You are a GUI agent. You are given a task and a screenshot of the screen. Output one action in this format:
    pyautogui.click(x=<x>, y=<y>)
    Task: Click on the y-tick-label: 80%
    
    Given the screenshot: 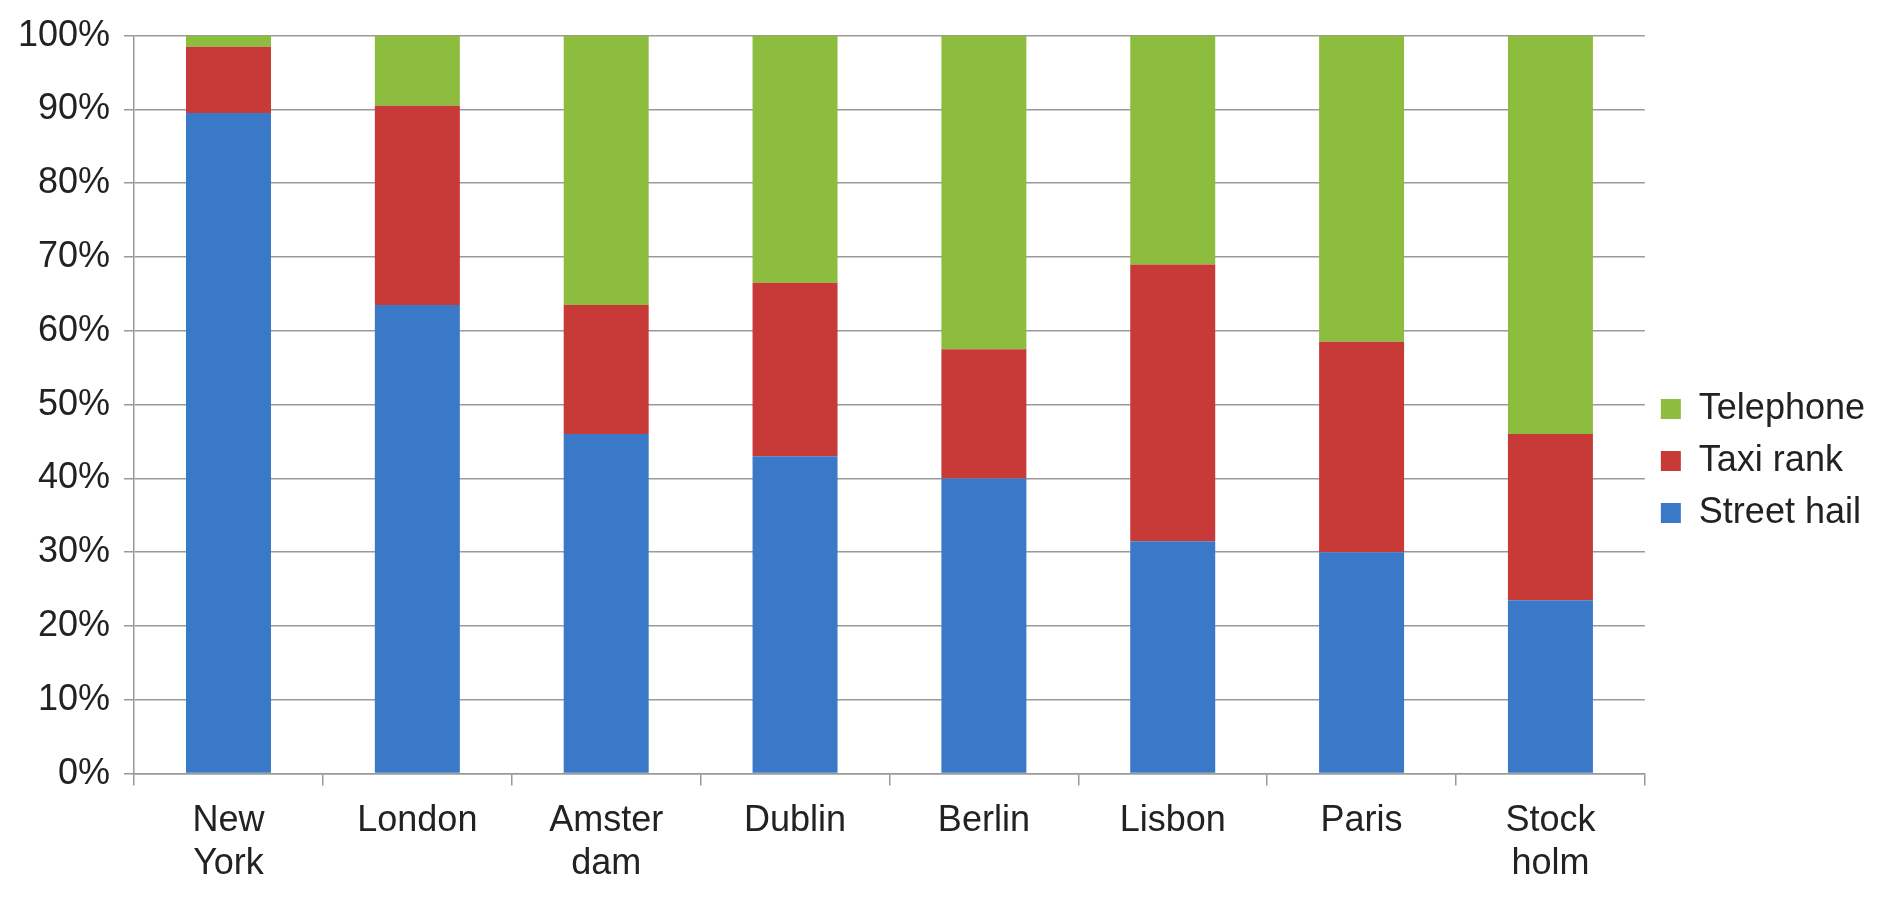 What is the action you would take?
    pyautogui.click(x=74, y=181)
    